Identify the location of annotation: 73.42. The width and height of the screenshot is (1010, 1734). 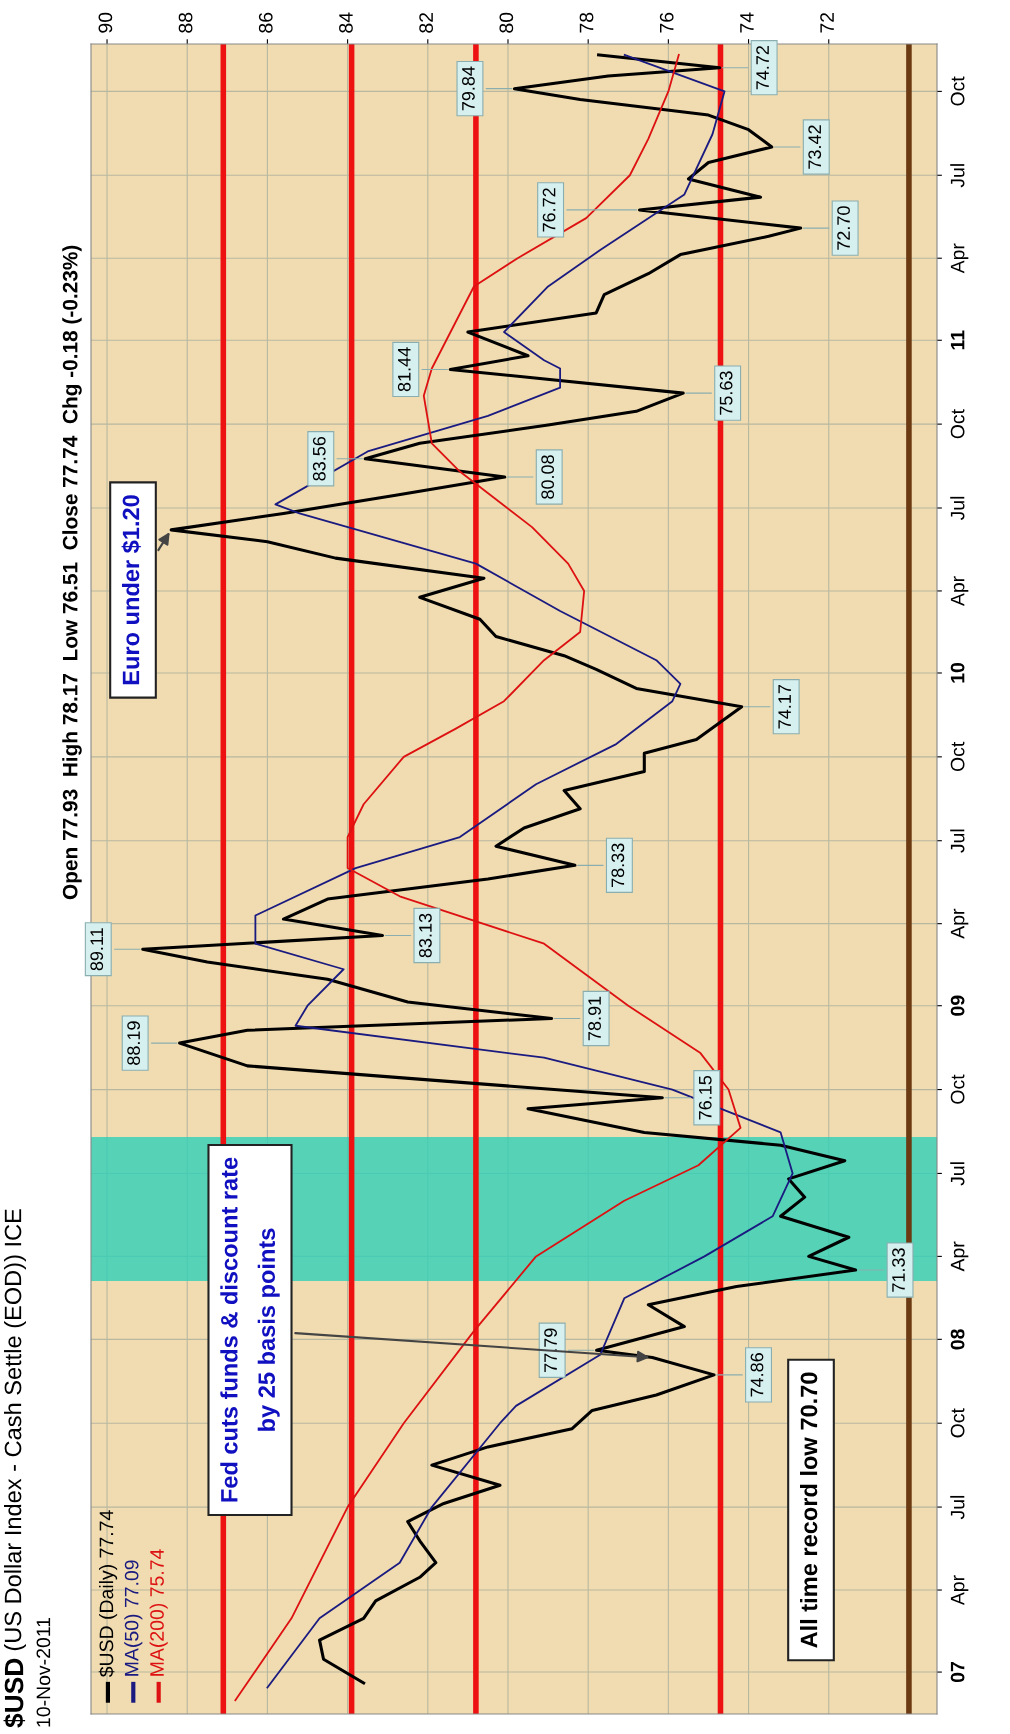
(815, 147).